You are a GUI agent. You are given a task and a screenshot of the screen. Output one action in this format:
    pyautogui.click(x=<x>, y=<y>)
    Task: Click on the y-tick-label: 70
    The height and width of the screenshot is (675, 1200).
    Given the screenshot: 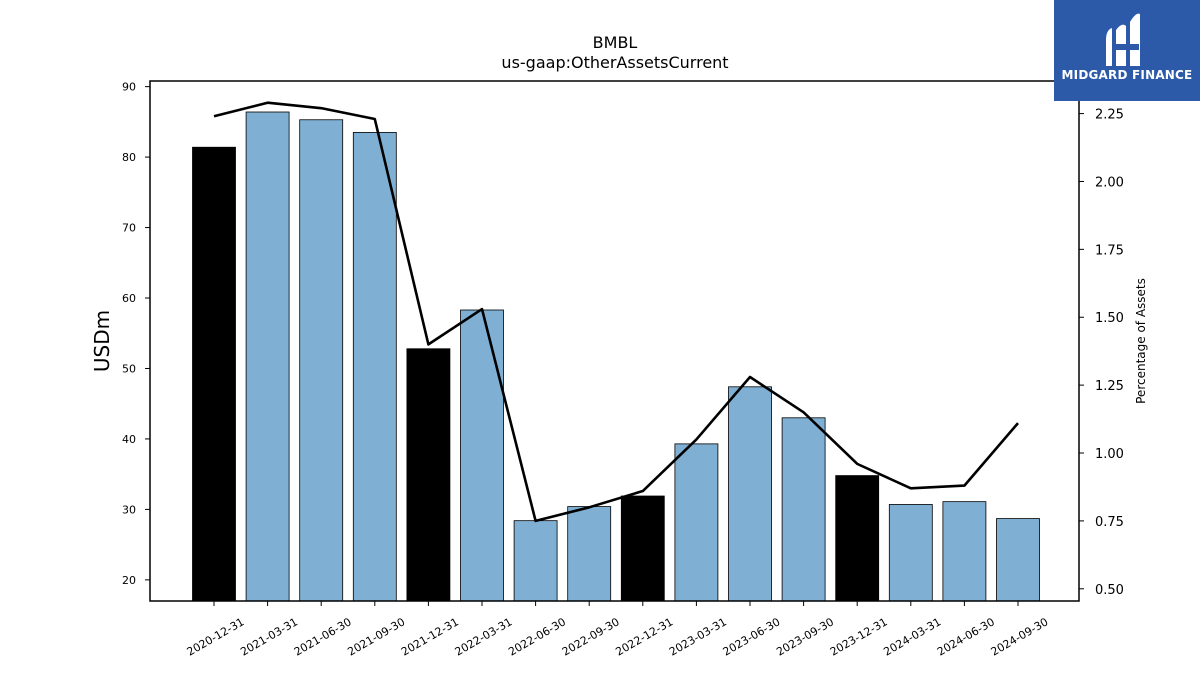 What is the action you would take?
    pyautogui.click(x=129, y=228)
    